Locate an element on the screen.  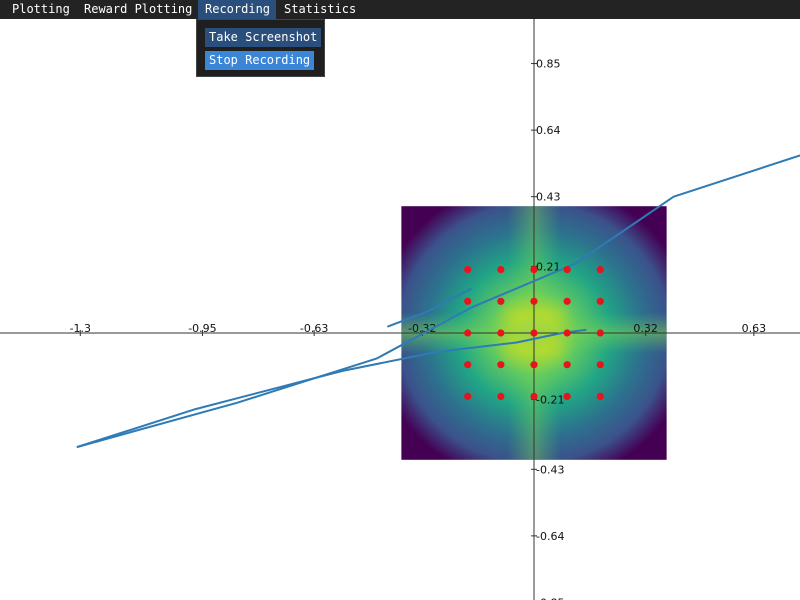
y-tick-labels: 0.85 0.64 0.43 0.21 -0.21 -0.43 -0.64 -0.85 is located at coordinates (547, 329).